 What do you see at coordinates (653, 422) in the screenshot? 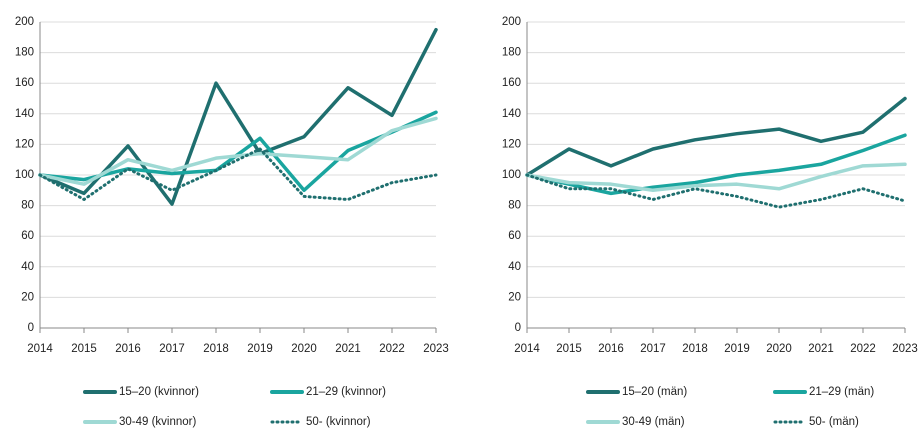
I see `legend-label: 30-49 (män)` at bounding box center [653, 422].